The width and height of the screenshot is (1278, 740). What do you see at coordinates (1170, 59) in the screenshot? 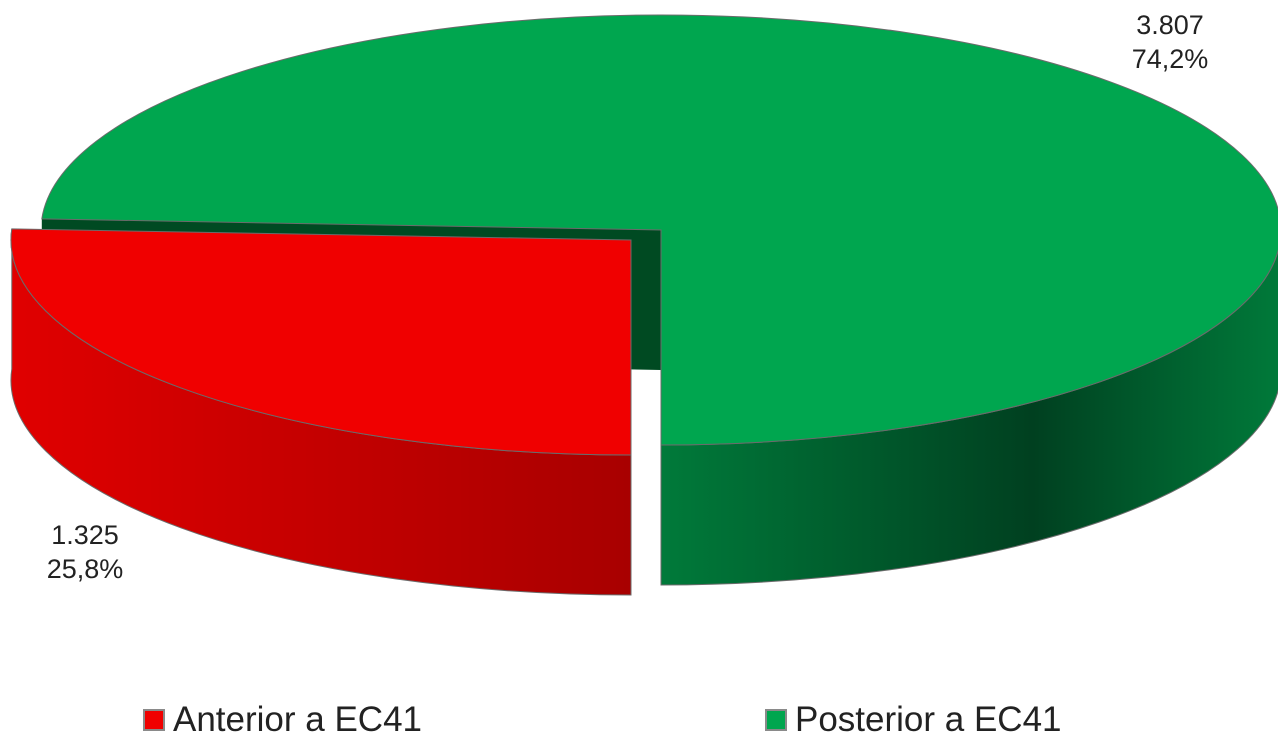
I see `data-label-posterior-percent: 74,2%` at bounding box center [1170, 59].